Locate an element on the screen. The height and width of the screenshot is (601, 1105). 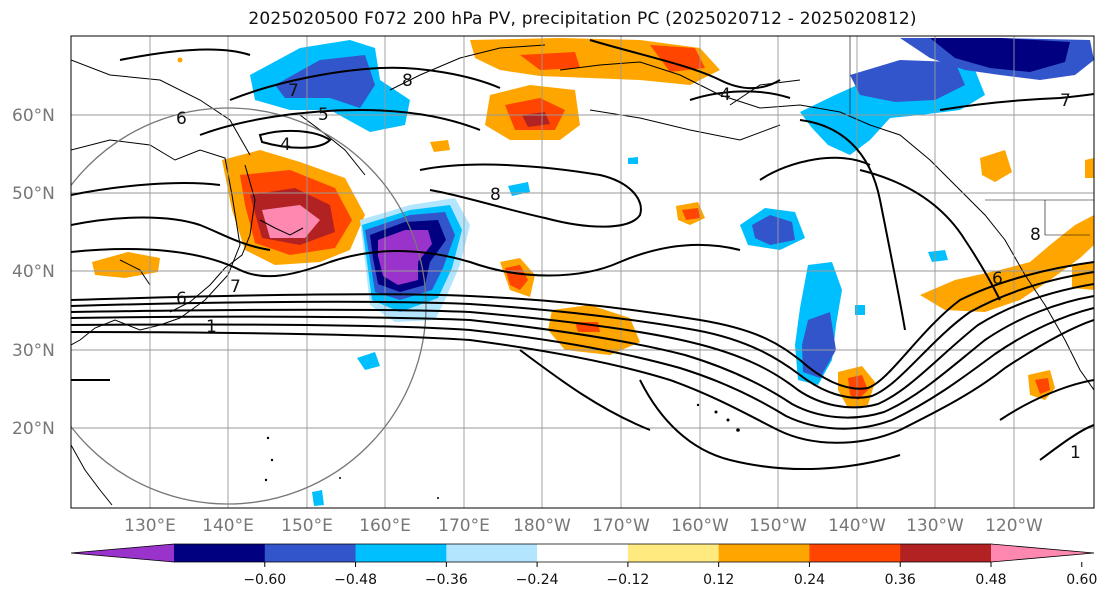
lon-label: 160°W is located at coordinates (700, 526).